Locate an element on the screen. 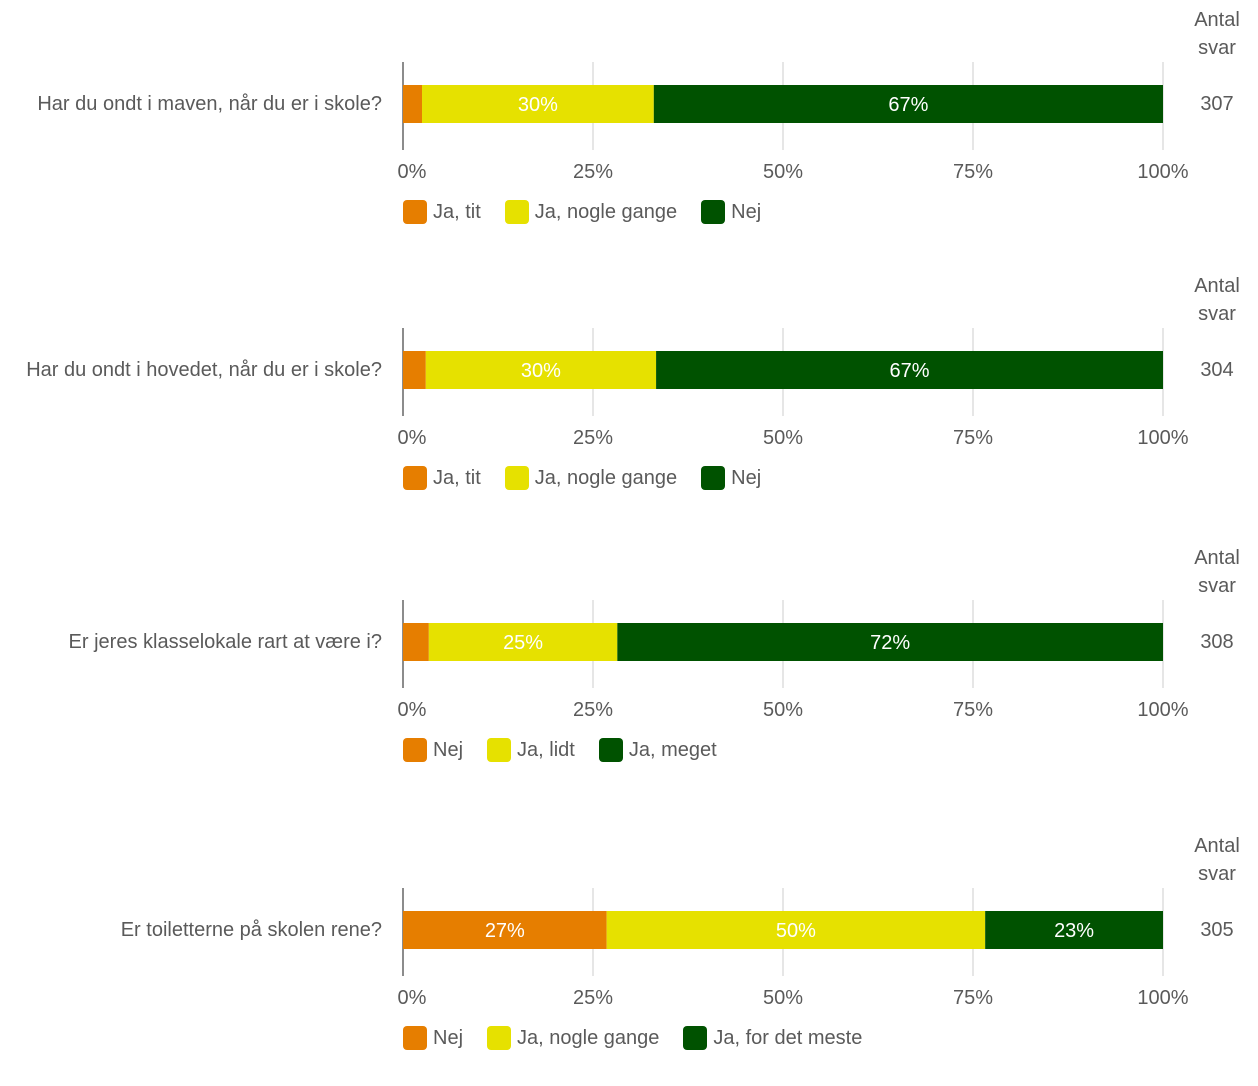 The height and width of the screenshot is (1086, 1258). data-label: 50% is located at coordinates (796, 931).